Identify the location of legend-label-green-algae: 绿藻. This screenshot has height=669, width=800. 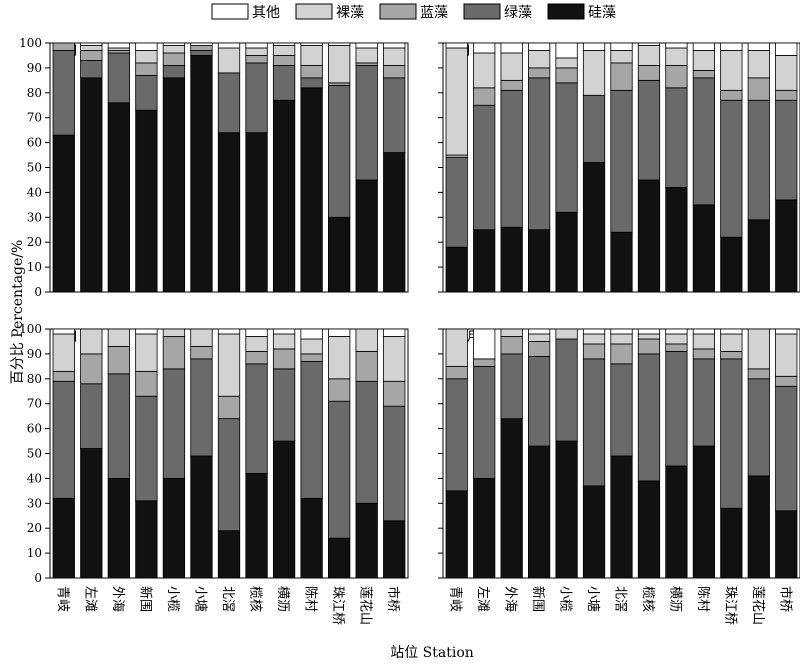
(518, 13).